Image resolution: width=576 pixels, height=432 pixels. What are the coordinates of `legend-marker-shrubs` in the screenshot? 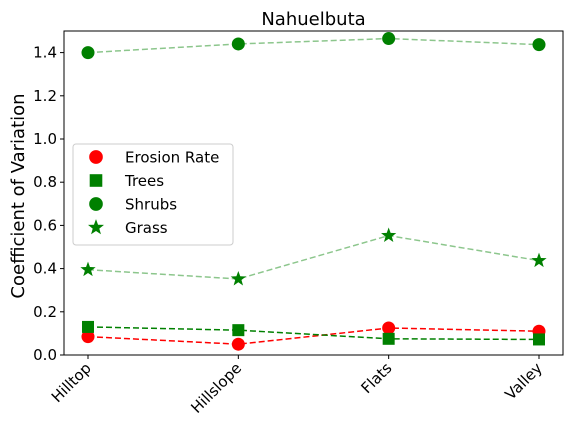 It's located at (96, 204).